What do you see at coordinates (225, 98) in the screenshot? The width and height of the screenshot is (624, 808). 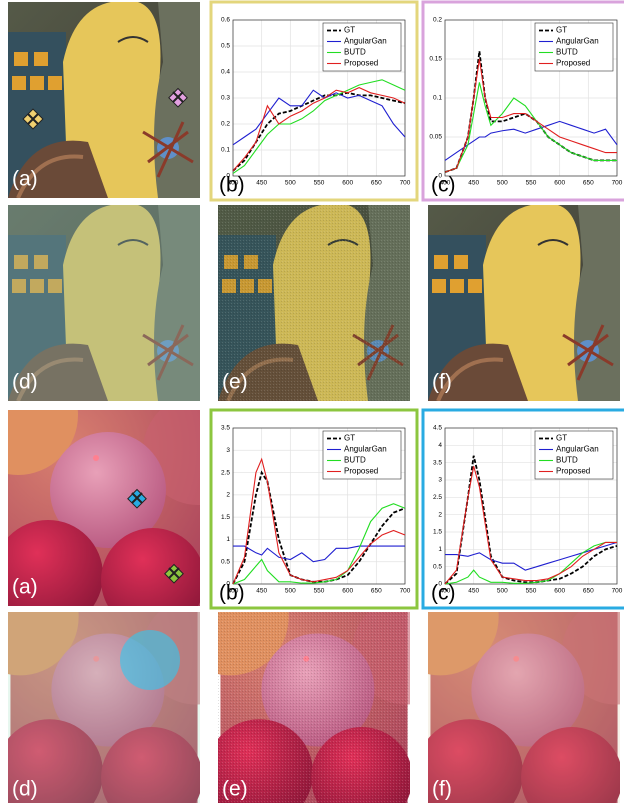 I see `y-tick-label: 0.3` at bounding box center [225, 98].